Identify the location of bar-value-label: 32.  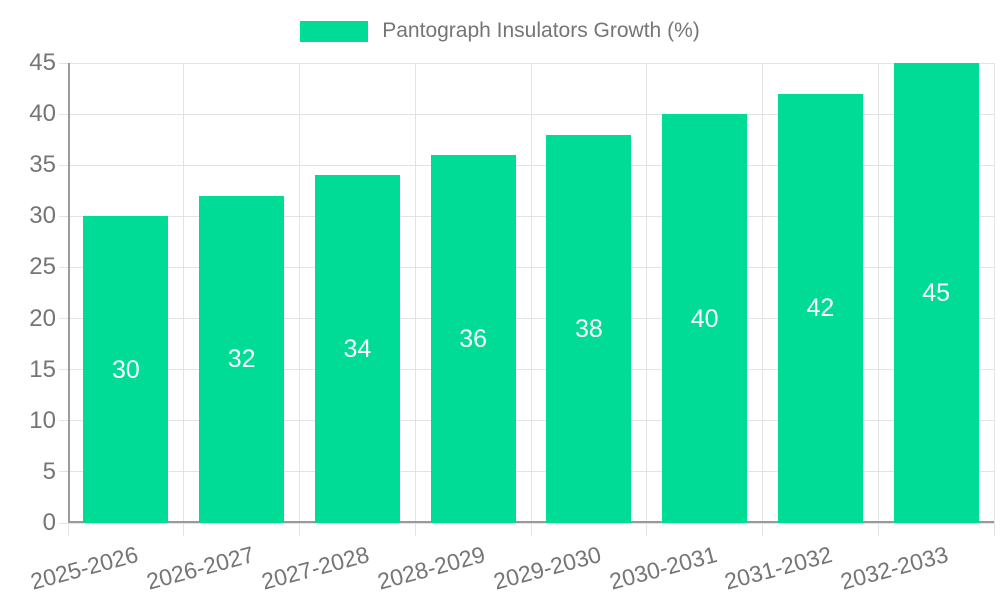
(241, 359).